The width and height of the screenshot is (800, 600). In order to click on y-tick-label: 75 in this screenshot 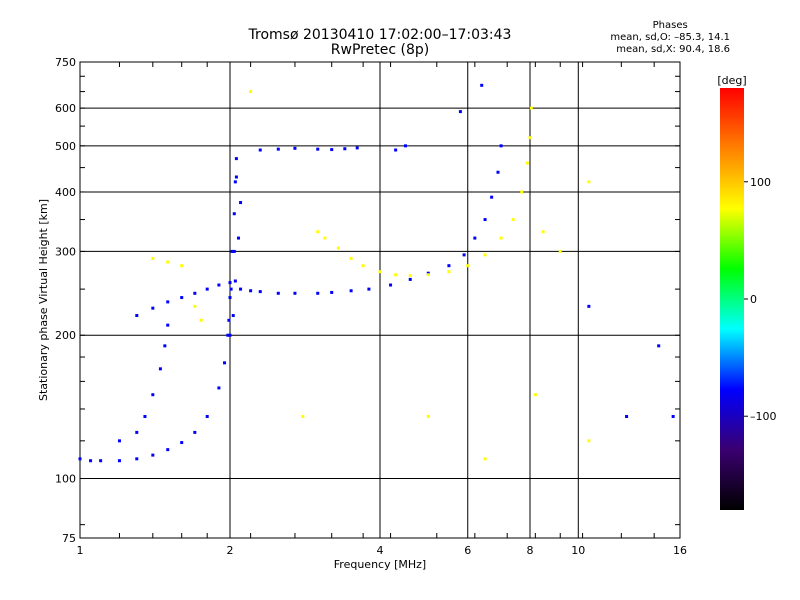, I will do `click(69, 538)`.